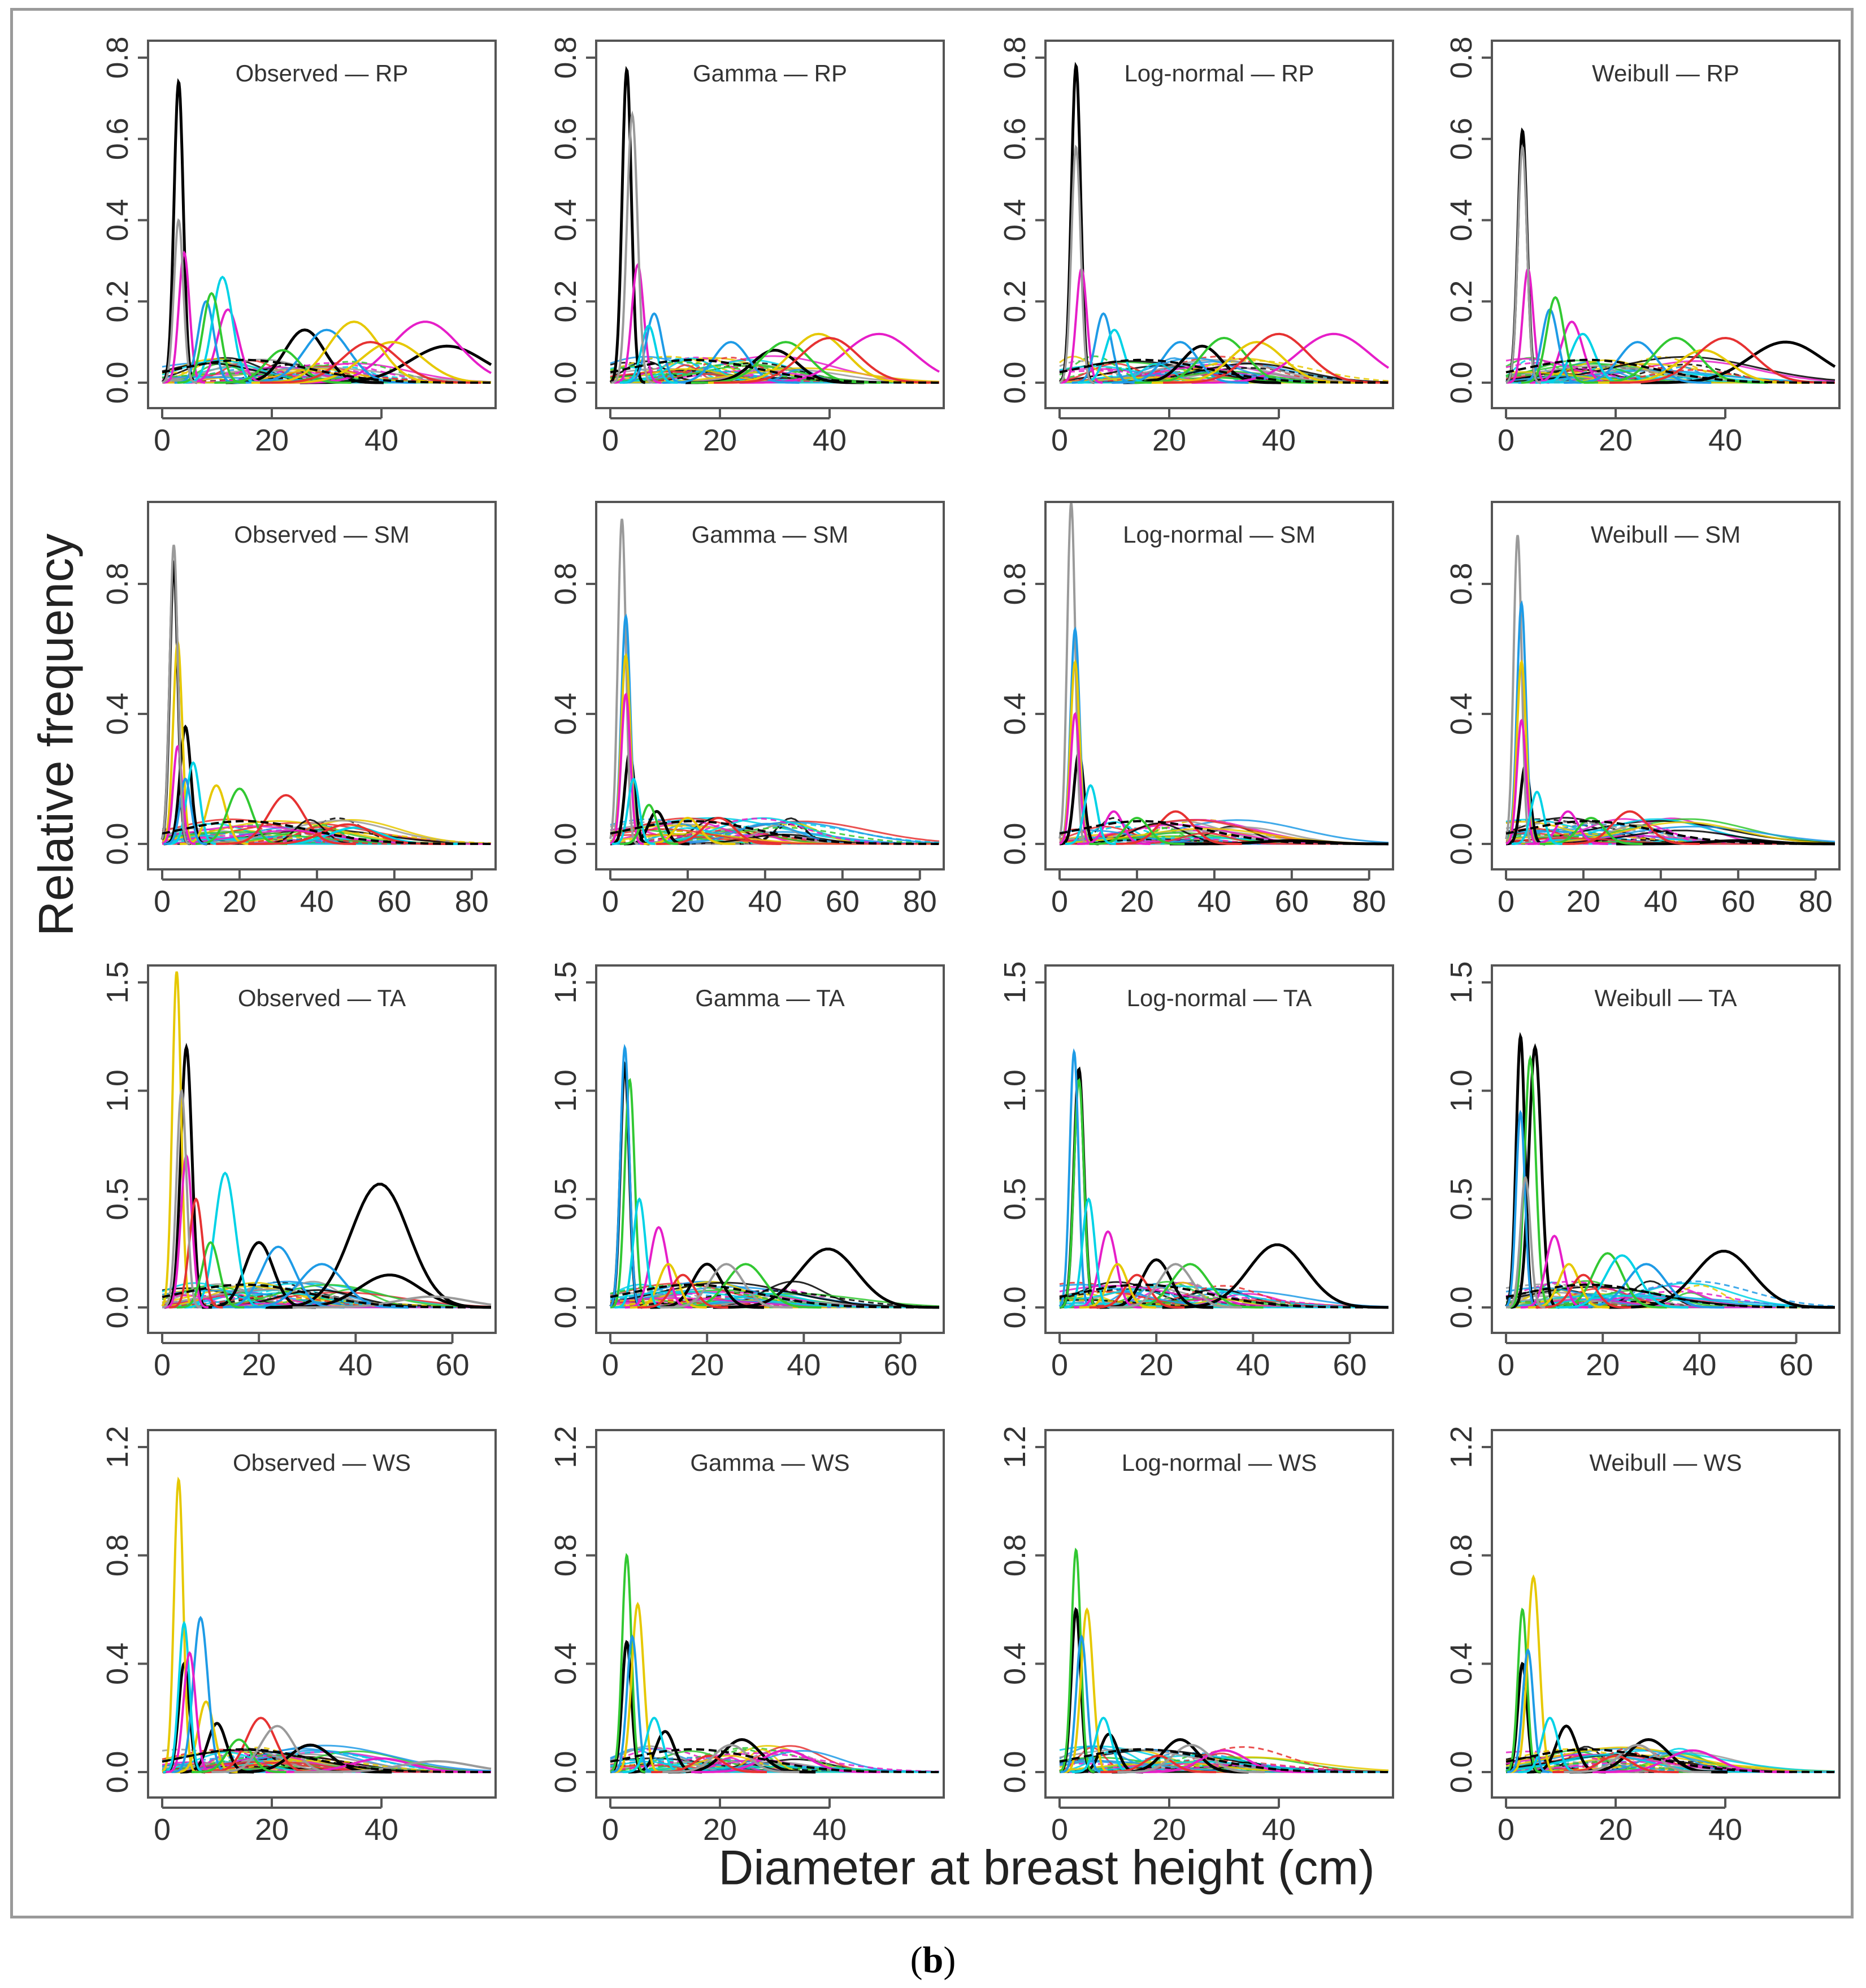  I want to click on panel-observed-sm: Observed — SM 0 20 40 60 80 0.0 0.4 0.8, so click(299, 710).